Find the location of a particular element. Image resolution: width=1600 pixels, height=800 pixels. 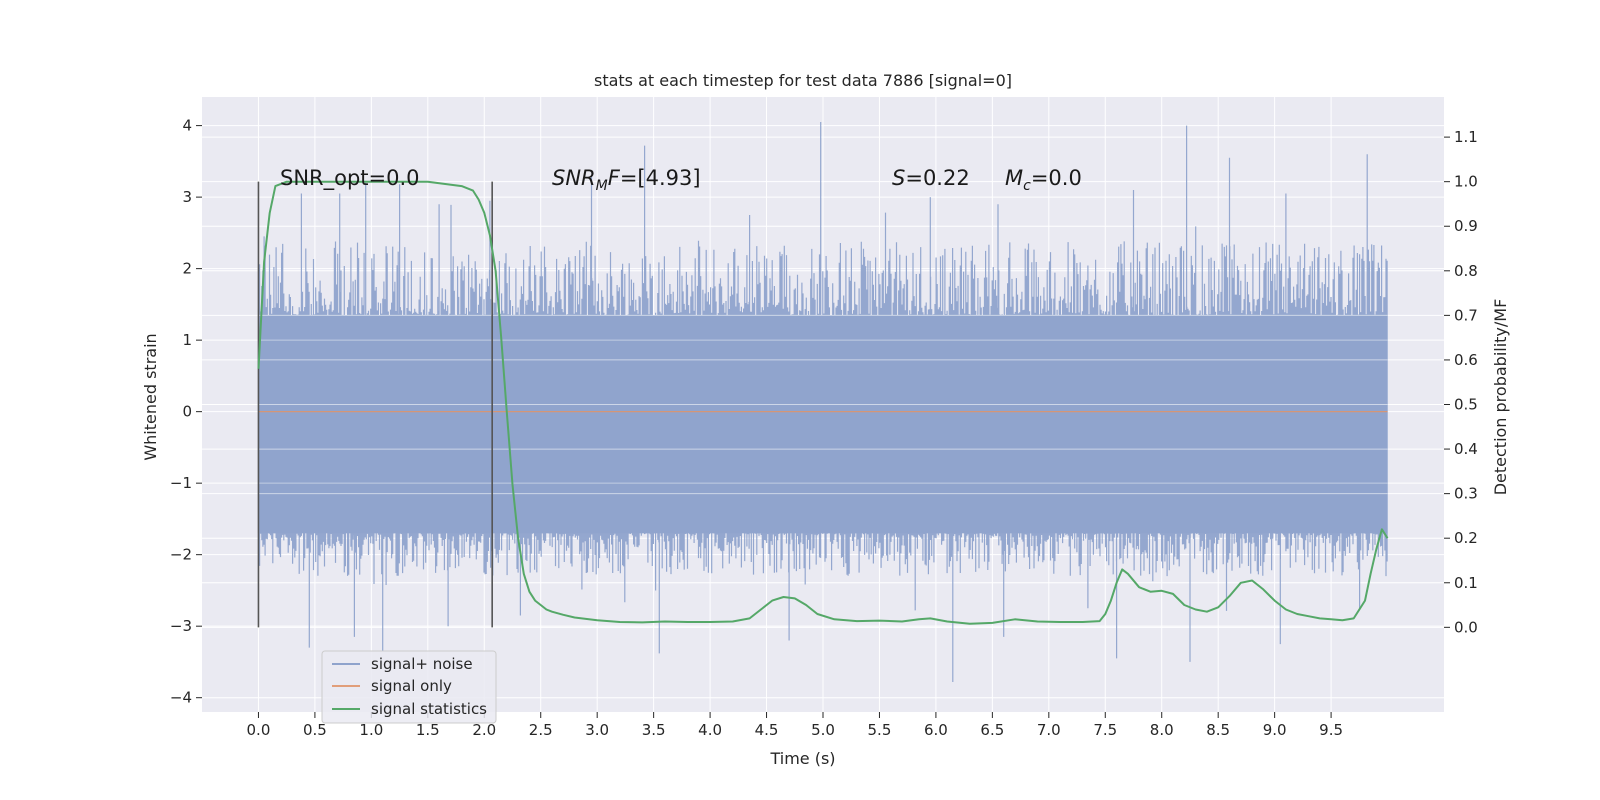

y-tick-label-5: −1 is located at coordinates (181, 483).